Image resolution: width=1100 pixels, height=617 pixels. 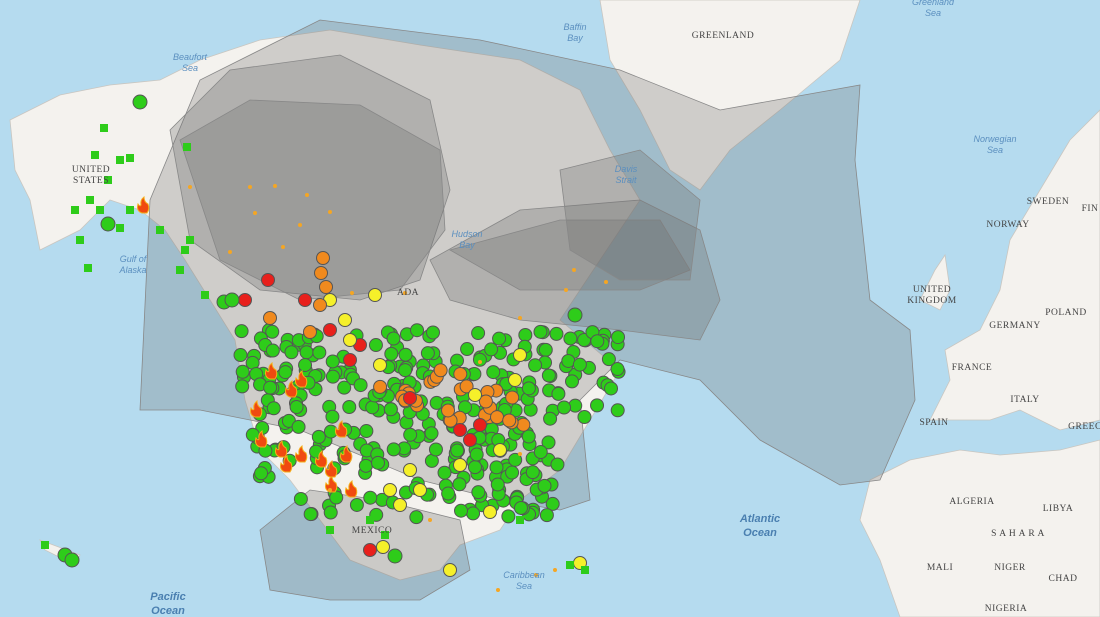 What do you see at coordinates (524, 580) in the screenshot?
I see `place-label: Caribbean Sea` at bounding box center [524, 580].